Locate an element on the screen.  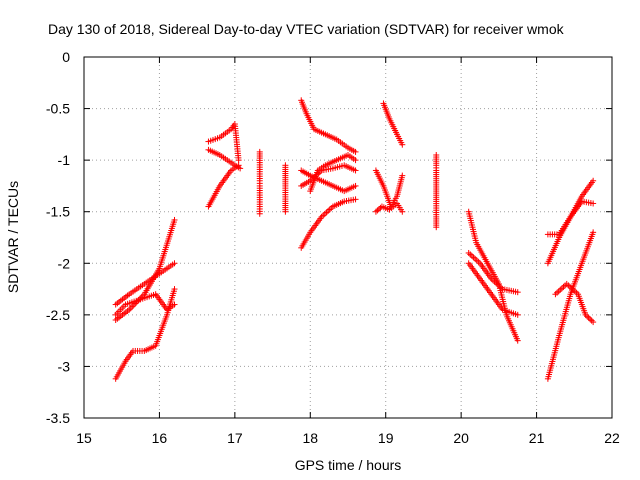
y-tick-label: -0.5 is located at coordinates (58, 109).